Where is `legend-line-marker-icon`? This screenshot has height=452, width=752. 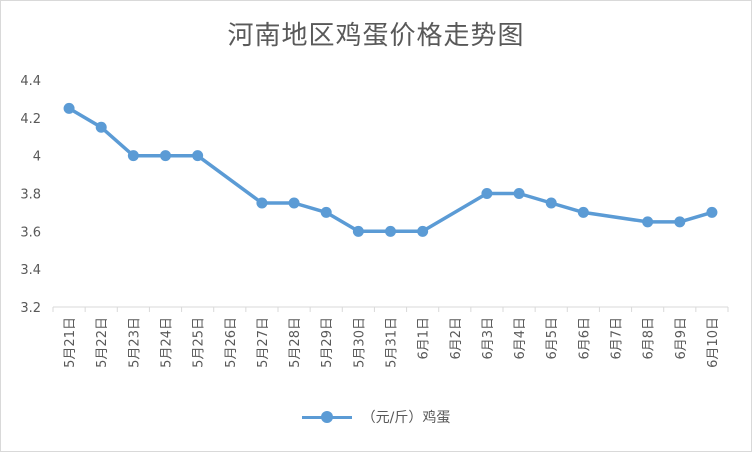
legend-line-marker-icon is located at coordinates (326, 417).